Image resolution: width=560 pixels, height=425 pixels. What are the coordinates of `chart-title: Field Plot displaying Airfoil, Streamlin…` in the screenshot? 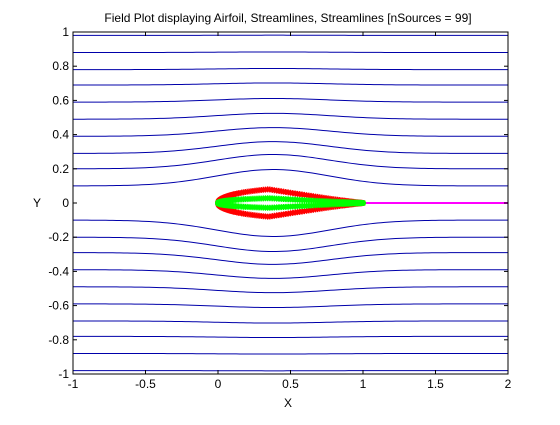 It's located at (287, 18).